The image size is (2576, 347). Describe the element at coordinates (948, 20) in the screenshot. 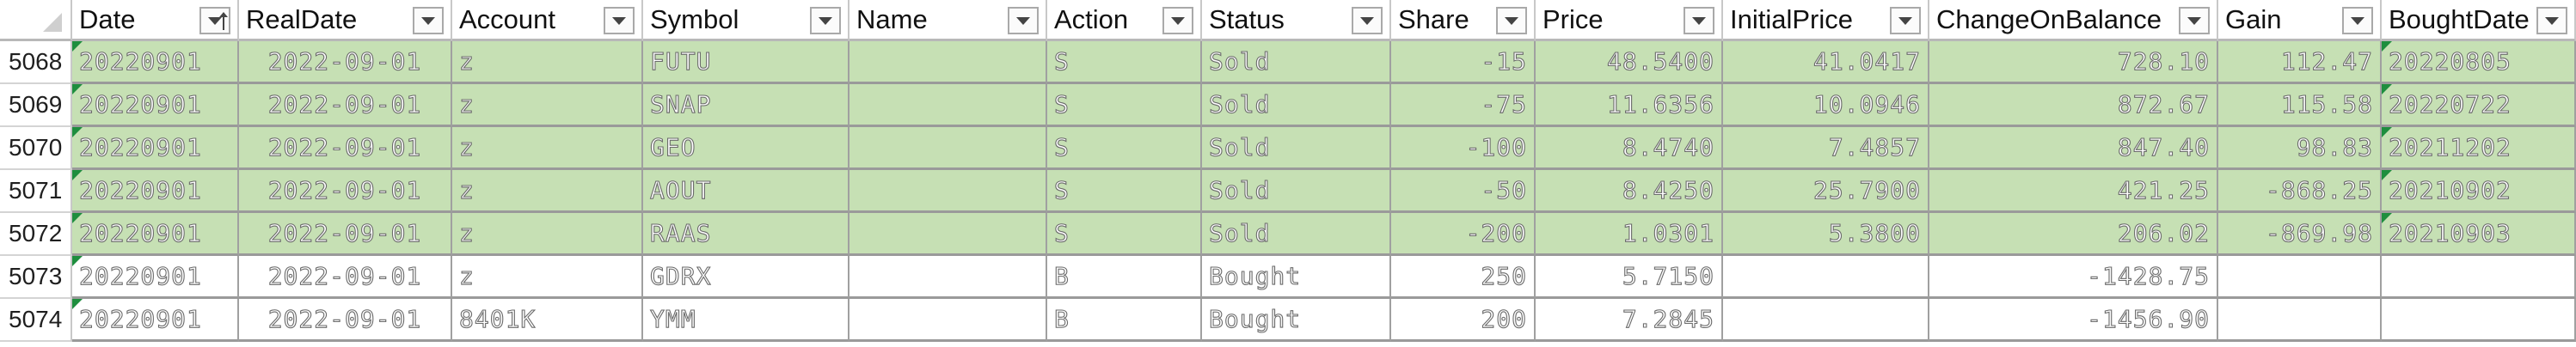

I see `column-header-name: Name` at that location.